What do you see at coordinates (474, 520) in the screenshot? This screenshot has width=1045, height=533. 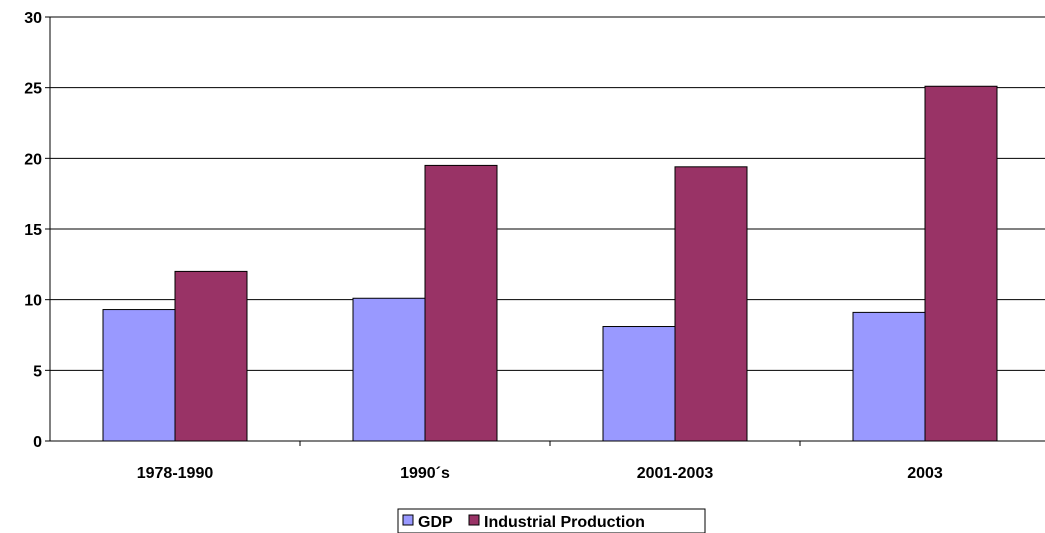 I see `legend-swatch-industrial-production` at bounding box center [474, 520].